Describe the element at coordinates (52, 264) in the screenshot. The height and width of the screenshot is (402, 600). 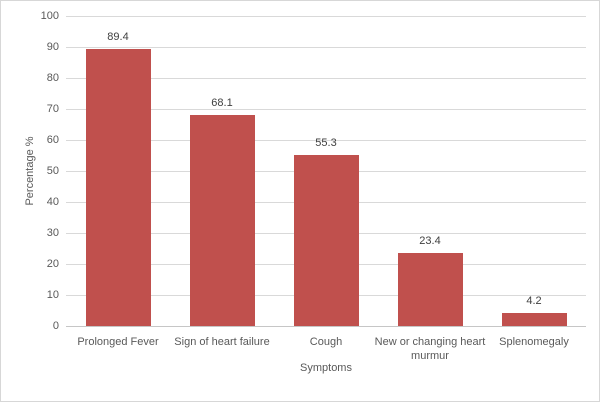
I see `y-tick-label: 20` at that location.